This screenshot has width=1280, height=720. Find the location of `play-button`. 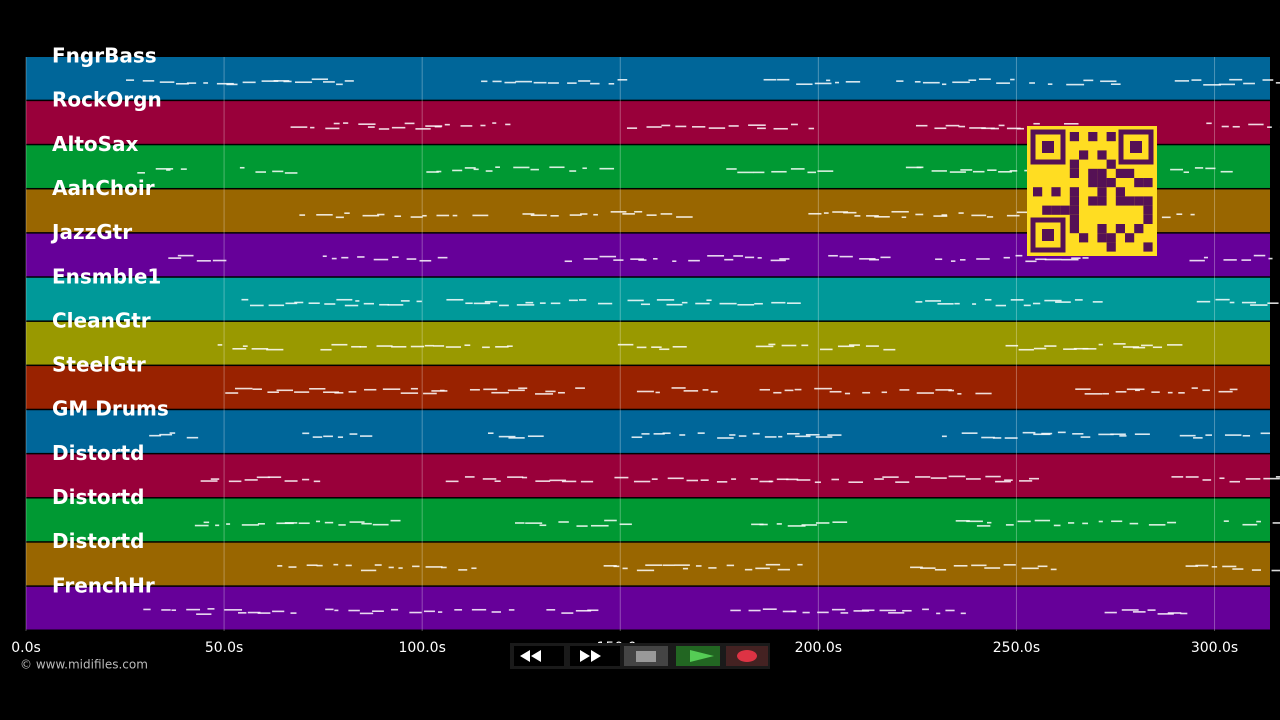

play-button is located at coordinates (698, 656).